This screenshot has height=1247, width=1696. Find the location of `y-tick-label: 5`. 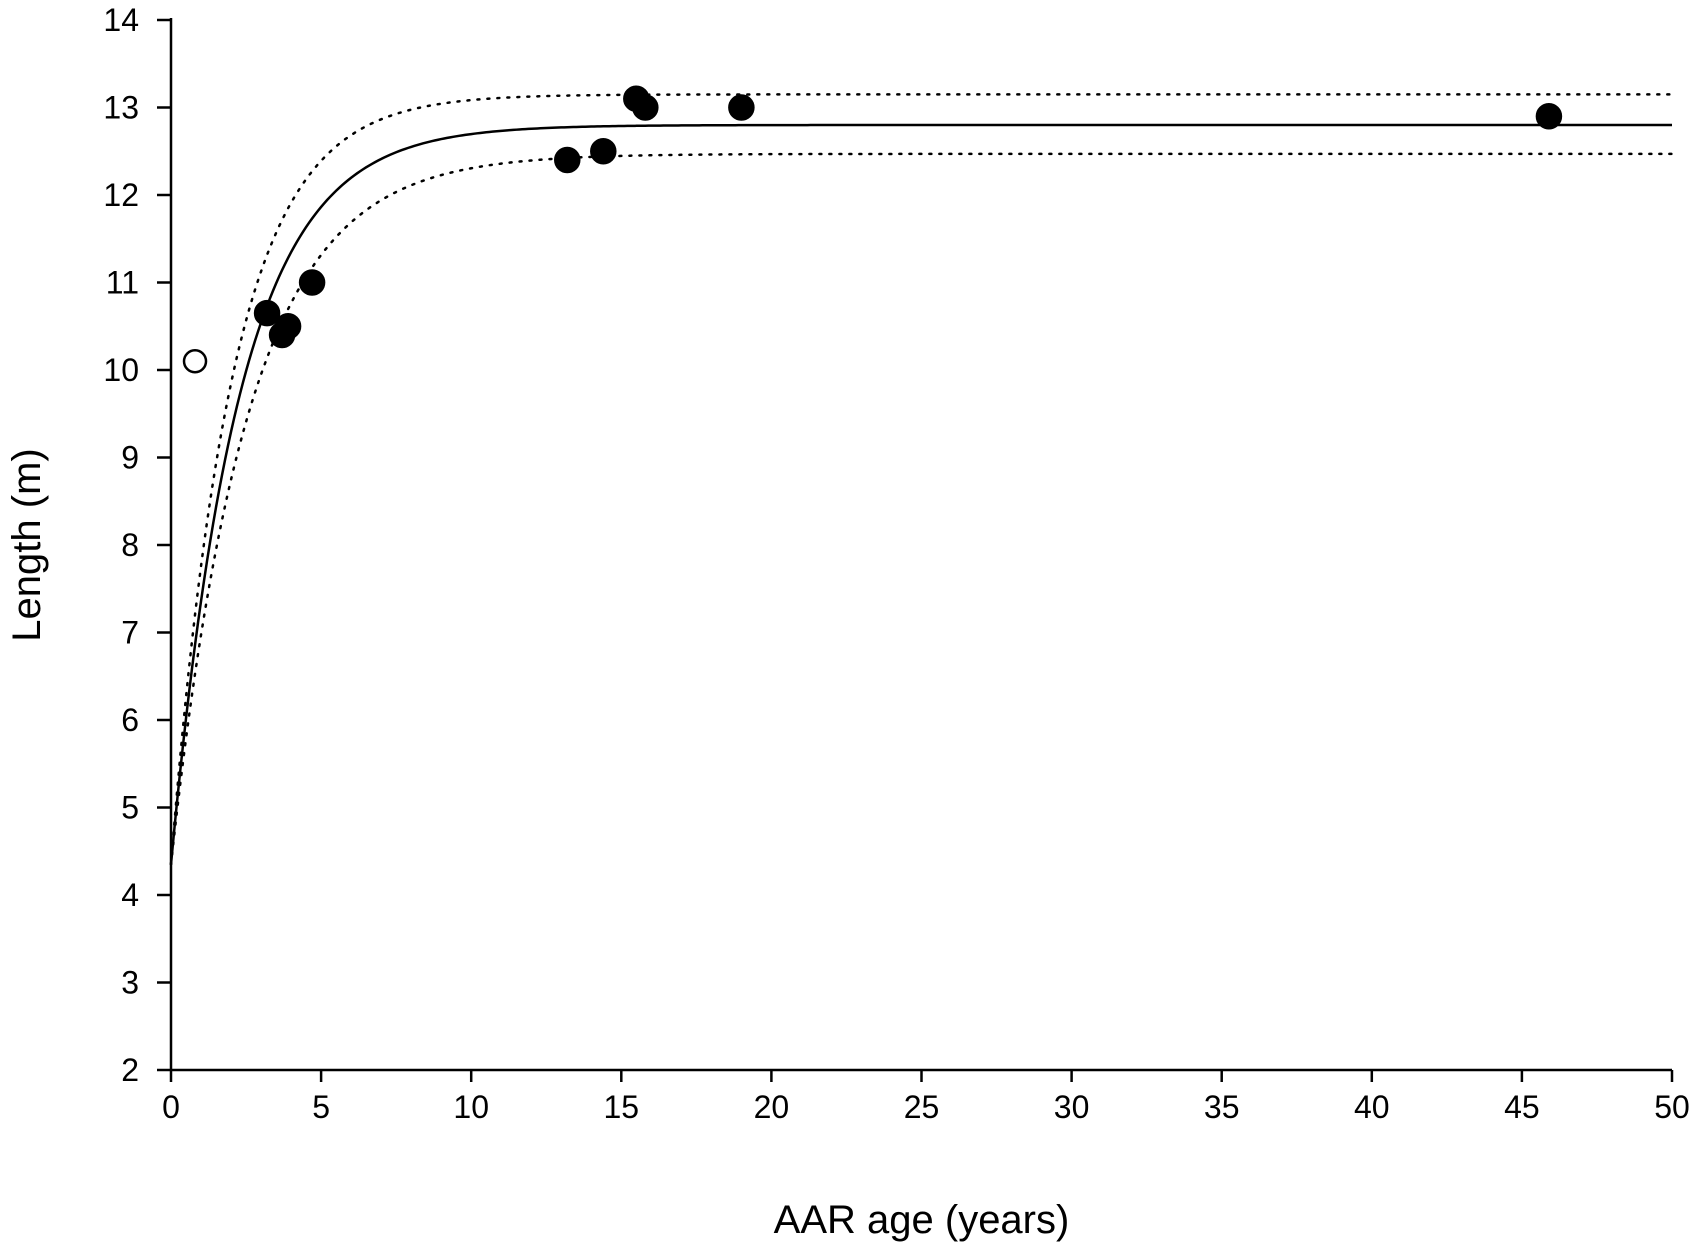

y-tick-label: 5 is located at coordinates (130, 808).